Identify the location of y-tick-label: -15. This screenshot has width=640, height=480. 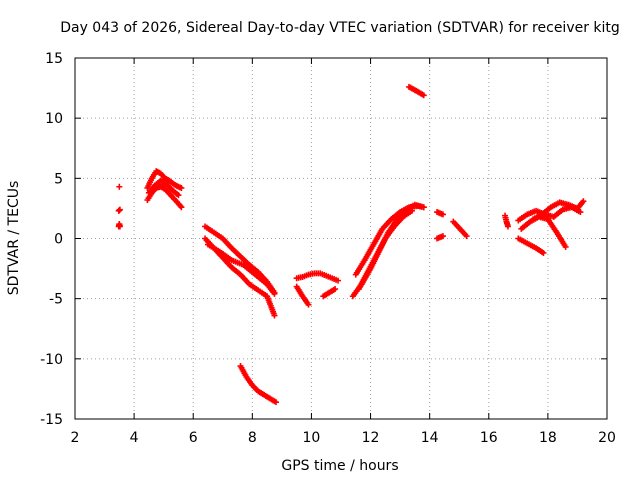
(51, 420).